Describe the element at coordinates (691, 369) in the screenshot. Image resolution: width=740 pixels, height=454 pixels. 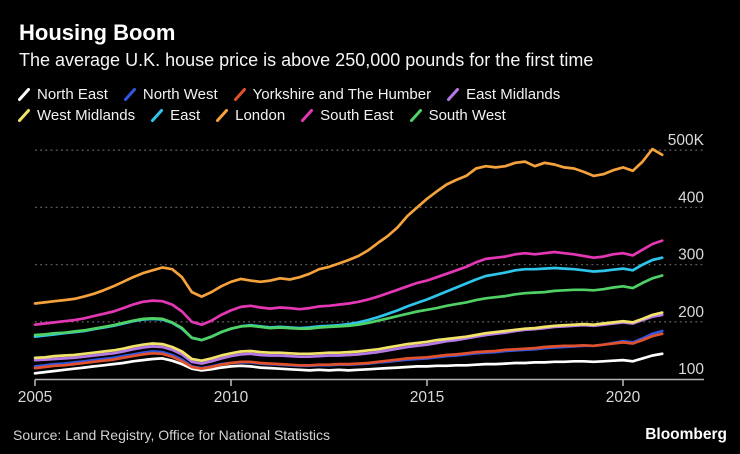
I see `y-axis-label-100: 100` at that location.